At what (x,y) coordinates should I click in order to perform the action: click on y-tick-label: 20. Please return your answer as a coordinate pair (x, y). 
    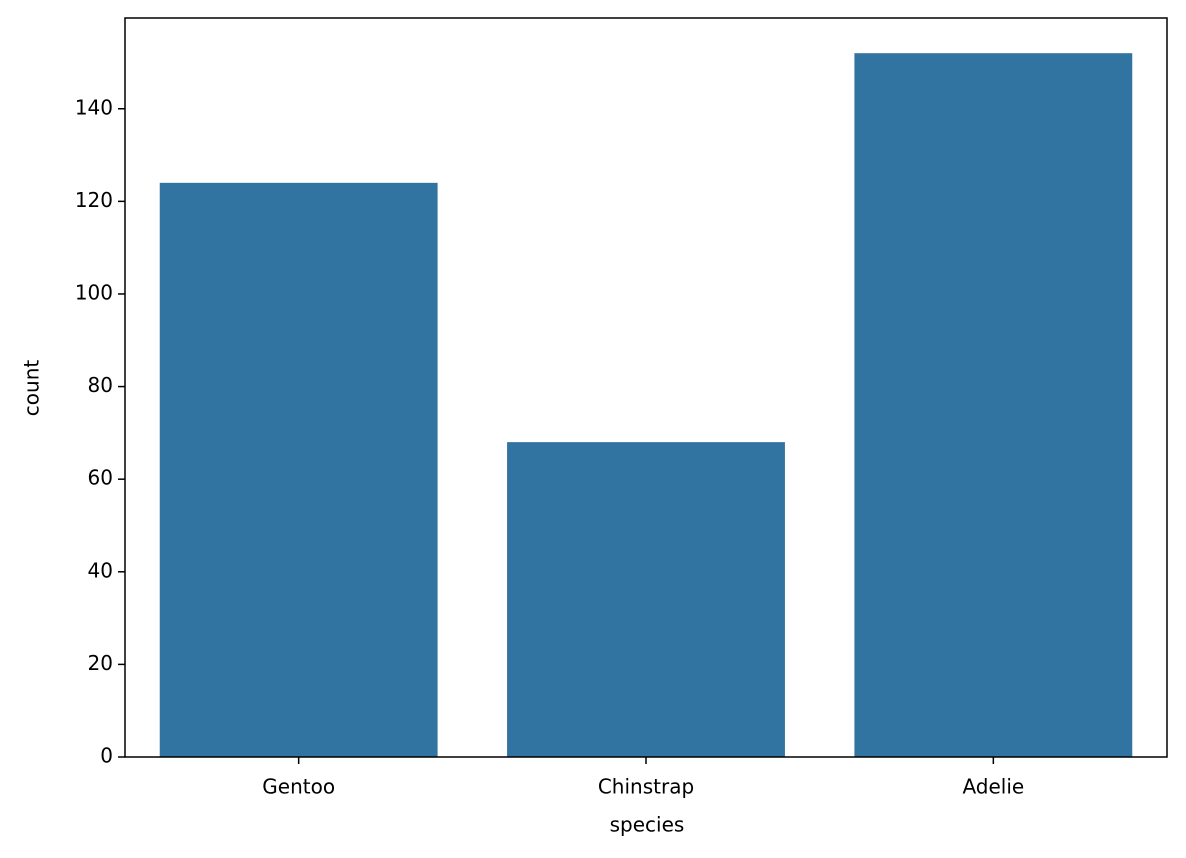
    Looking at the image, I should click on (100, 663).